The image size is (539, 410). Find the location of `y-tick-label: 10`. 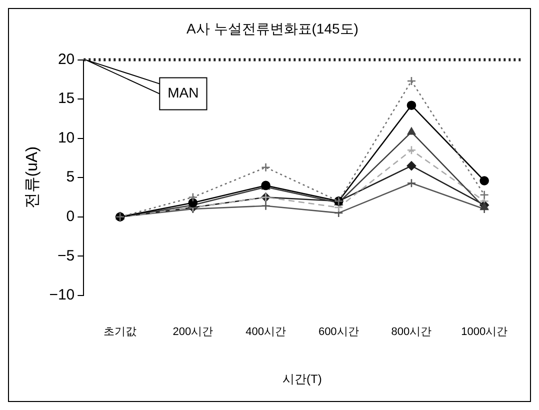

y-tick-label: 10 is located at coordinates (66, 137).